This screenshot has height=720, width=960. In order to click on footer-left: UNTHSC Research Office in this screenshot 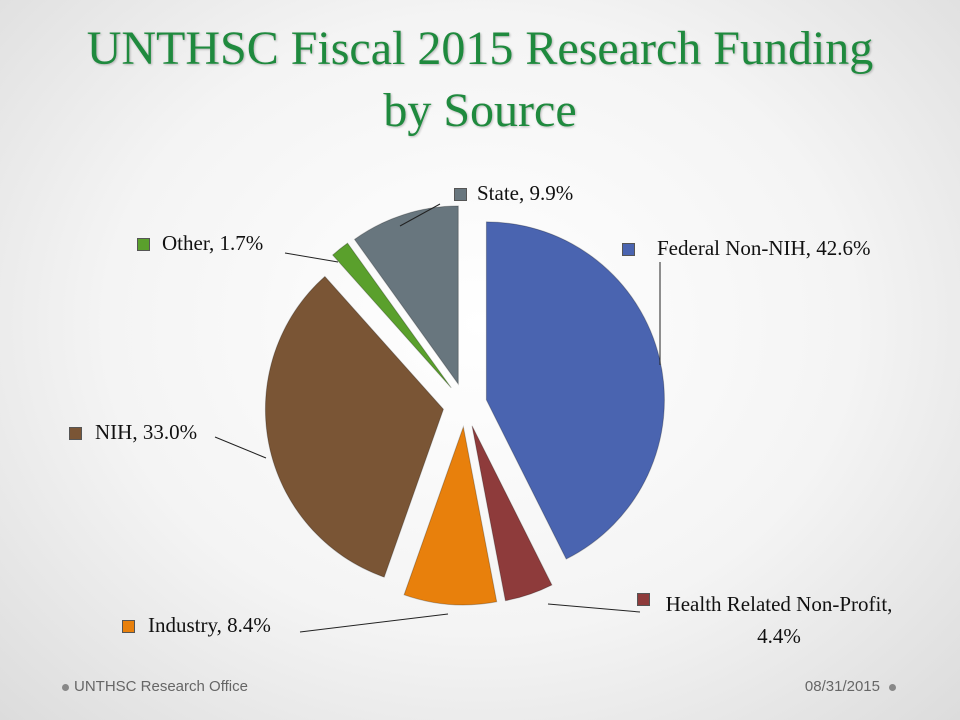, I will do `click(161, 686)`.